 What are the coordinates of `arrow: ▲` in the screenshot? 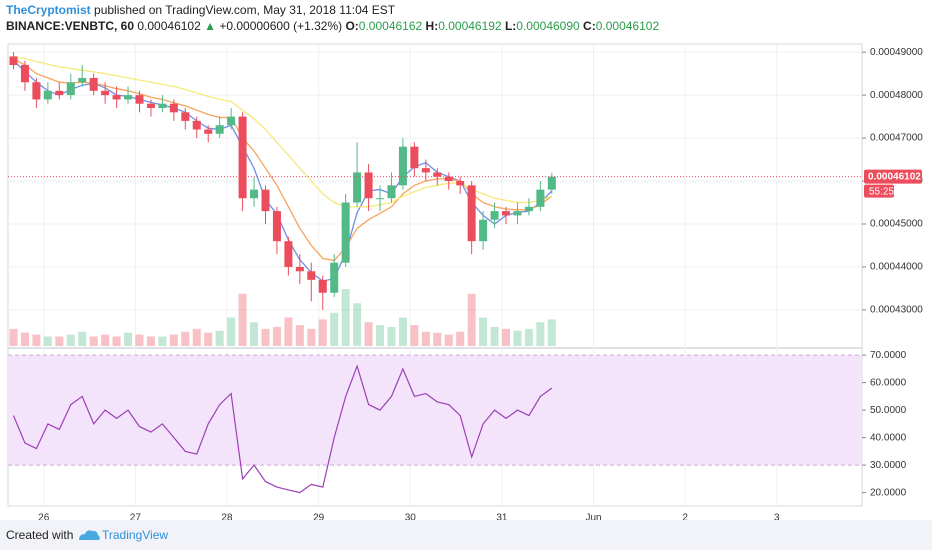 It's located at (210, 26).